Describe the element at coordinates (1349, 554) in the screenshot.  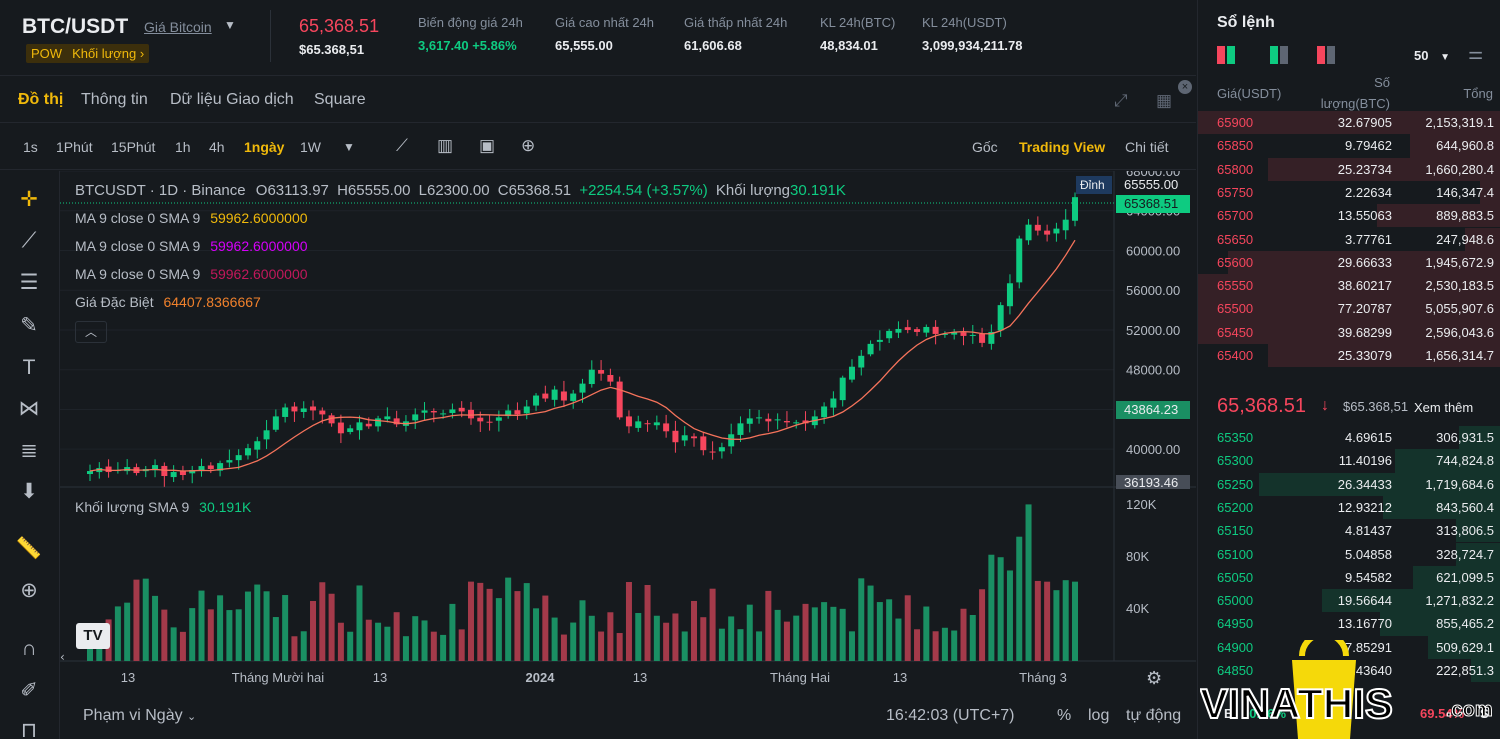
I see `bid-row: 65100 5.04858 328,724.7` at that location.